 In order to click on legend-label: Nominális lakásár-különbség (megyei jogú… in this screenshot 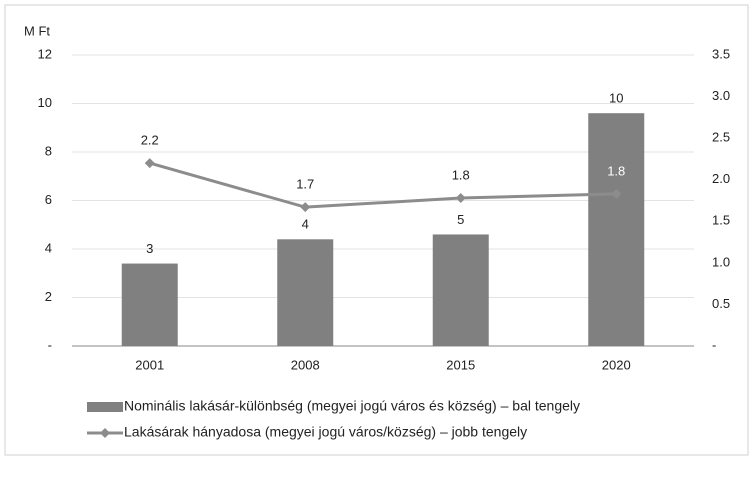, I will do `click(352, 406)`.